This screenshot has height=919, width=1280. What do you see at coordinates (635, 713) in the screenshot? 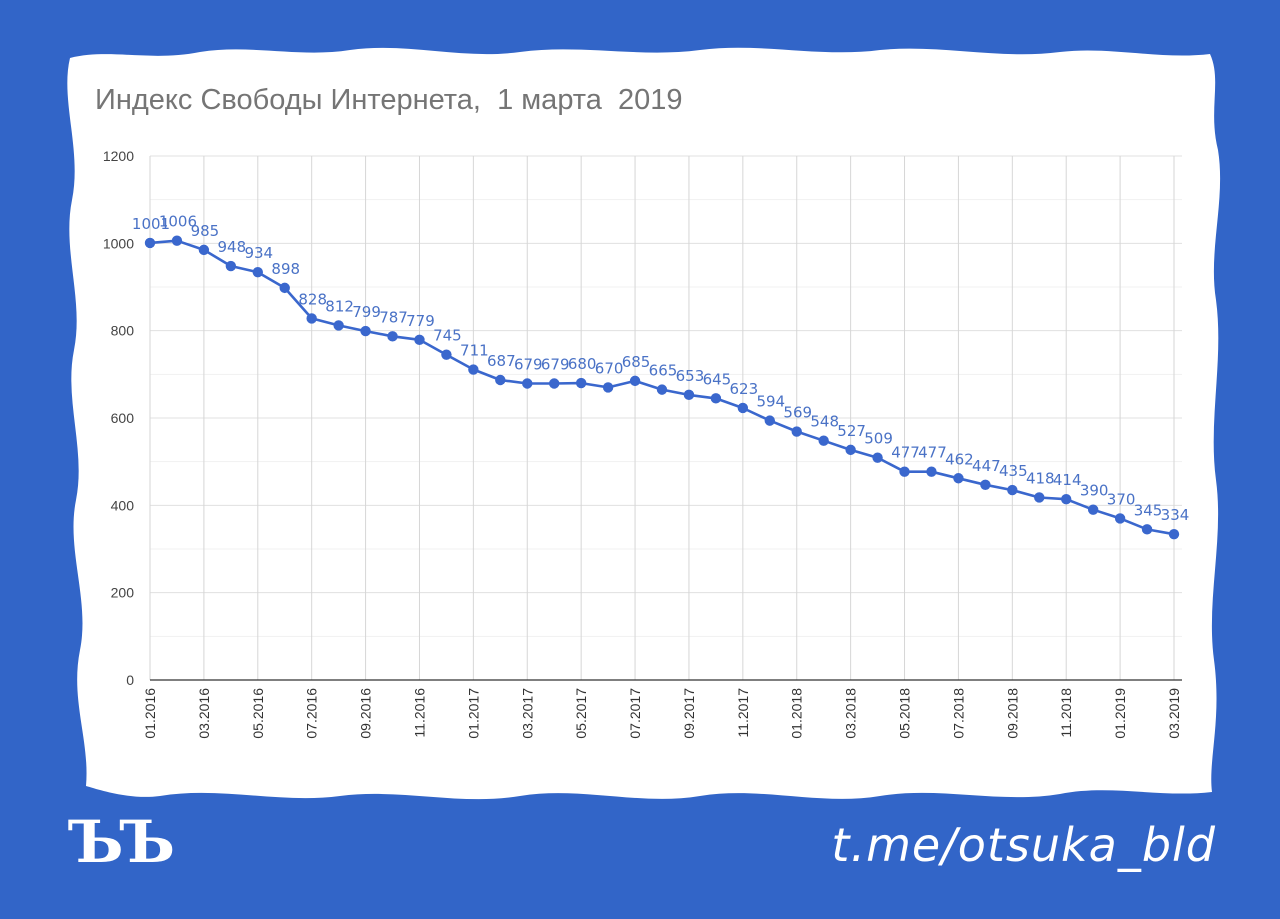
I see `x-tick-label: 07.2017` at bounding box center [635, 713].